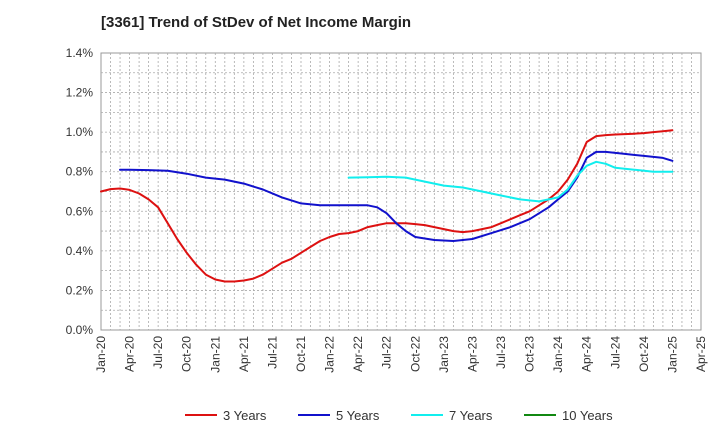 The height and width of the screenshot is (440, 720). I want to click on x-tick-label: Jan-21, so click(215, 354).